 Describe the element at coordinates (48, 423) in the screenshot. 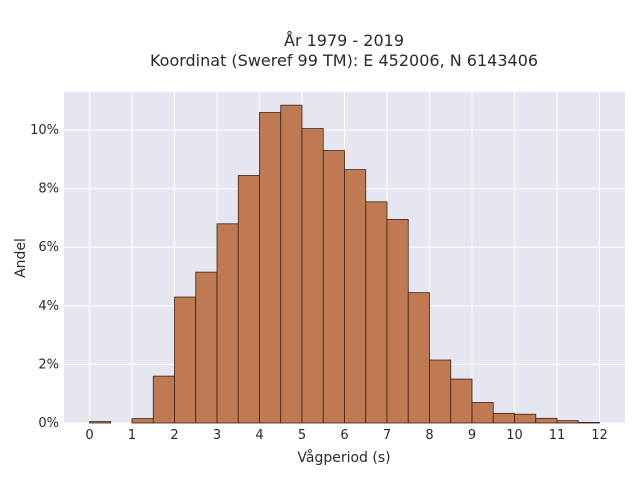

I see `y-tick-label: 0%` at that location.